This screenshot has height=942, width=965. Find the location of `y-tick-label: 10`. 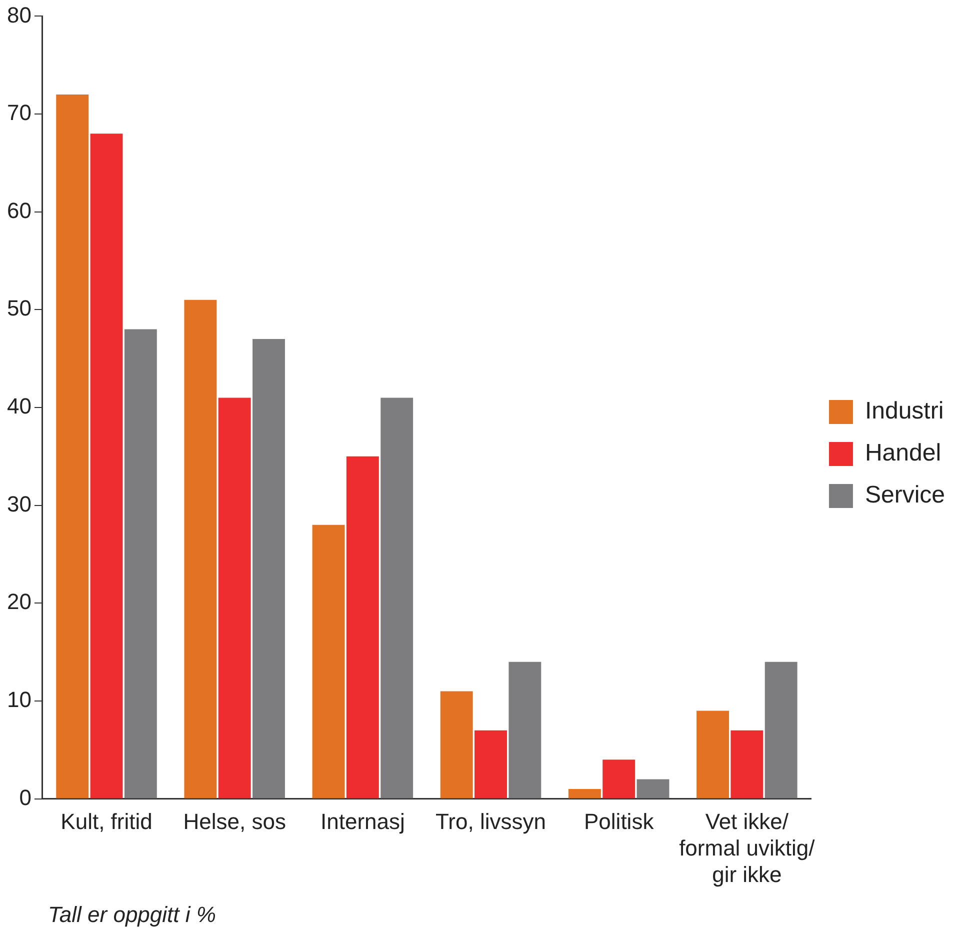

y-tick-label: 10 is located at coordinates (19, 699).